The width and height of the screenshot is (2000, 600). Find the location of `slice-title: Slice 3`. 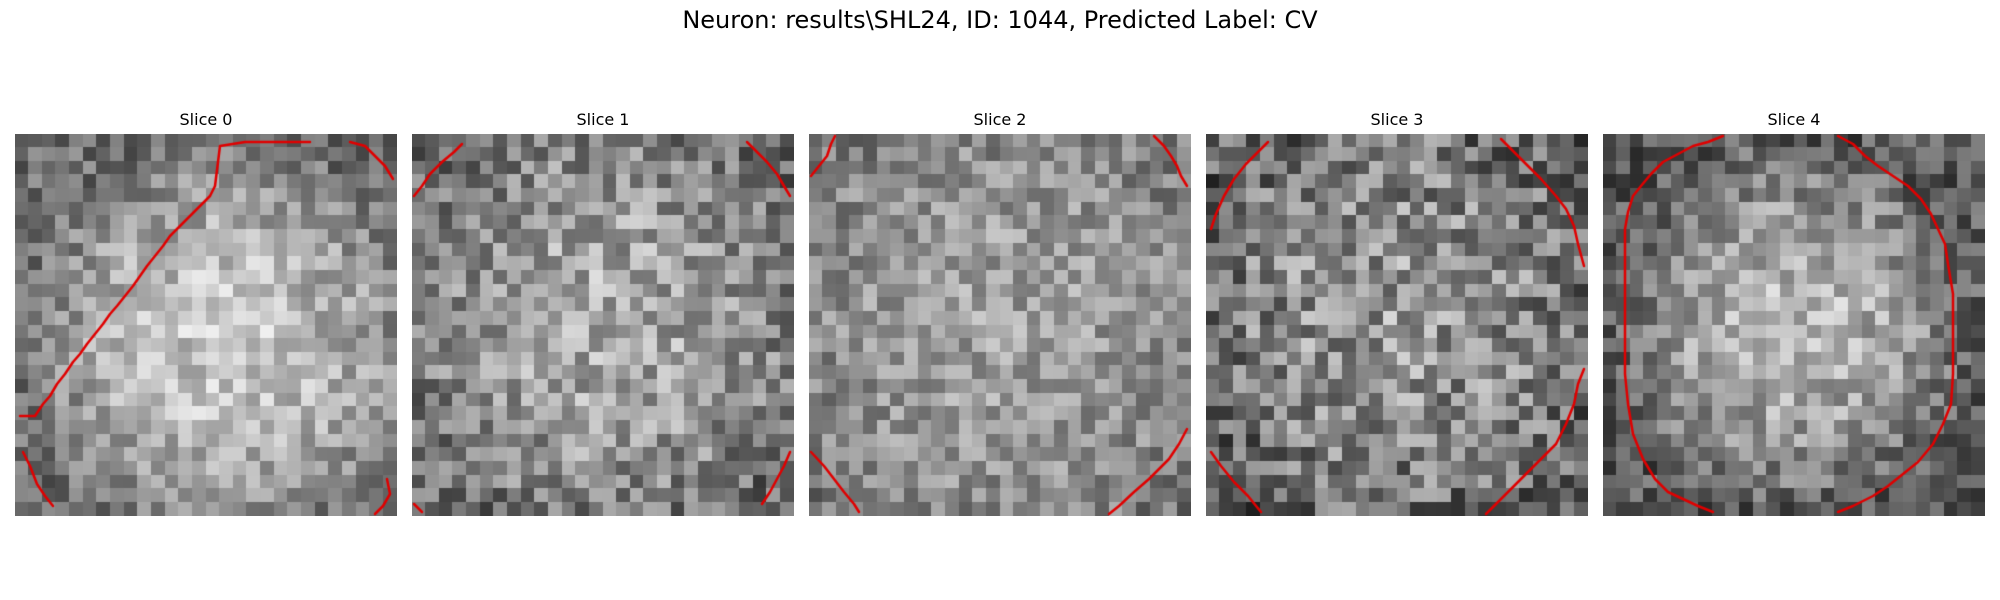

slice-title: Slice 3 is located at coordinates (1397, 119).